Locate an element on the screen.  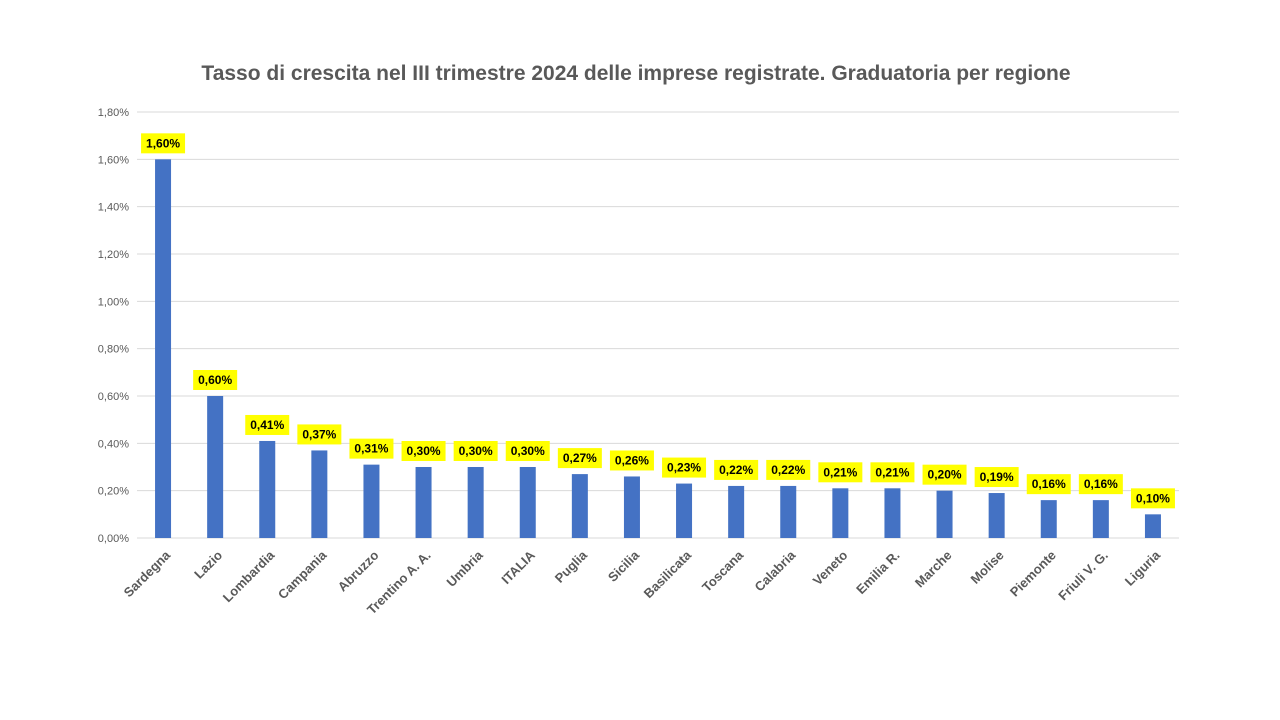
data-label: 0,27% is located at coordinates (580, 458).